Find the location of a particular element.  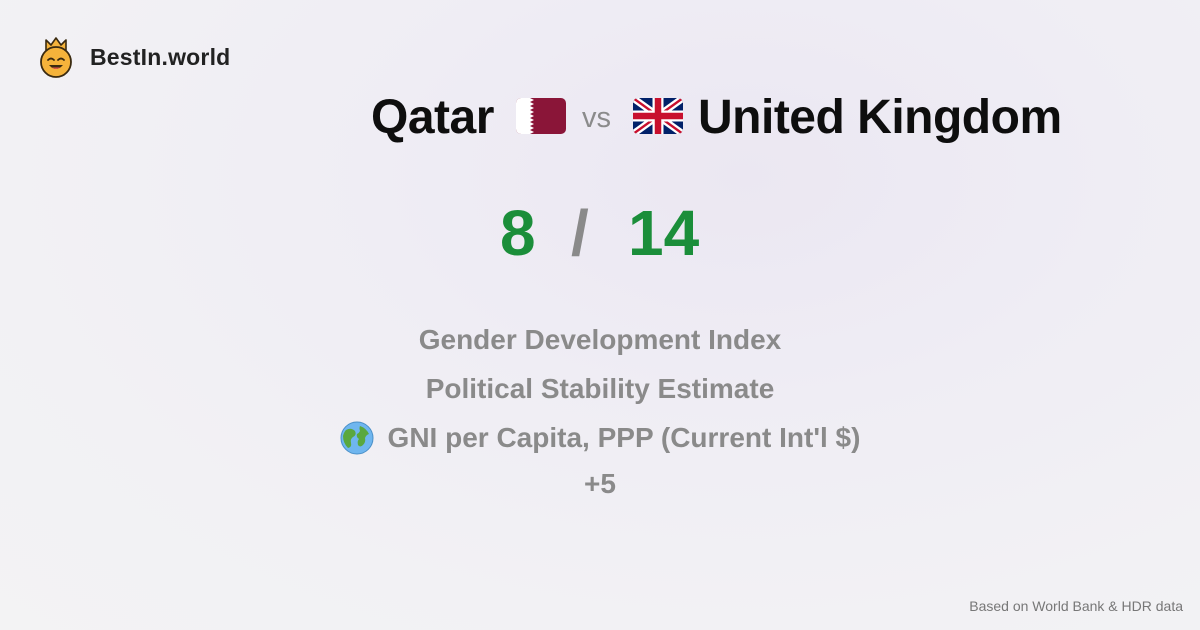

brand: BestIn.world is located at coordinates (134, 57).